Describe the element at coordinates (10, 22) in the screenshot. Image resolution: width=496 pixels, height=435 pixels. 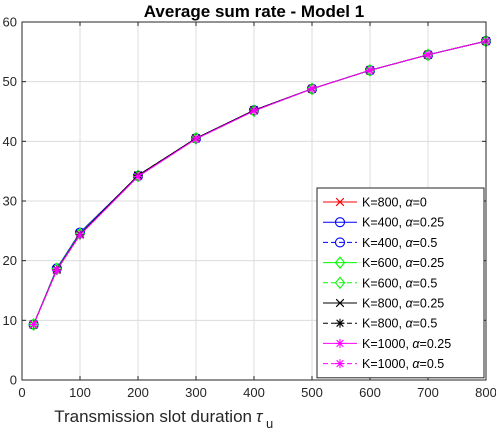
I see `y-tick-label: 60` at that location.